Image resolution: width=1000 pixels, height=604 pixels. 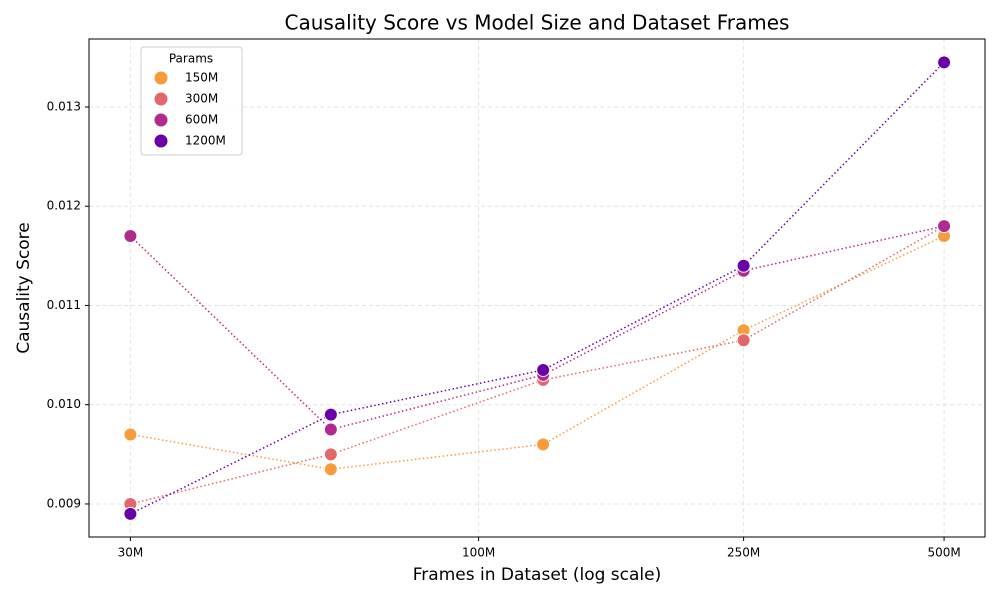 What do you see at coordinates (64, 305) in the screenshot?
I see `y-tick-label: 0.011` at bounding box center [64, 305].